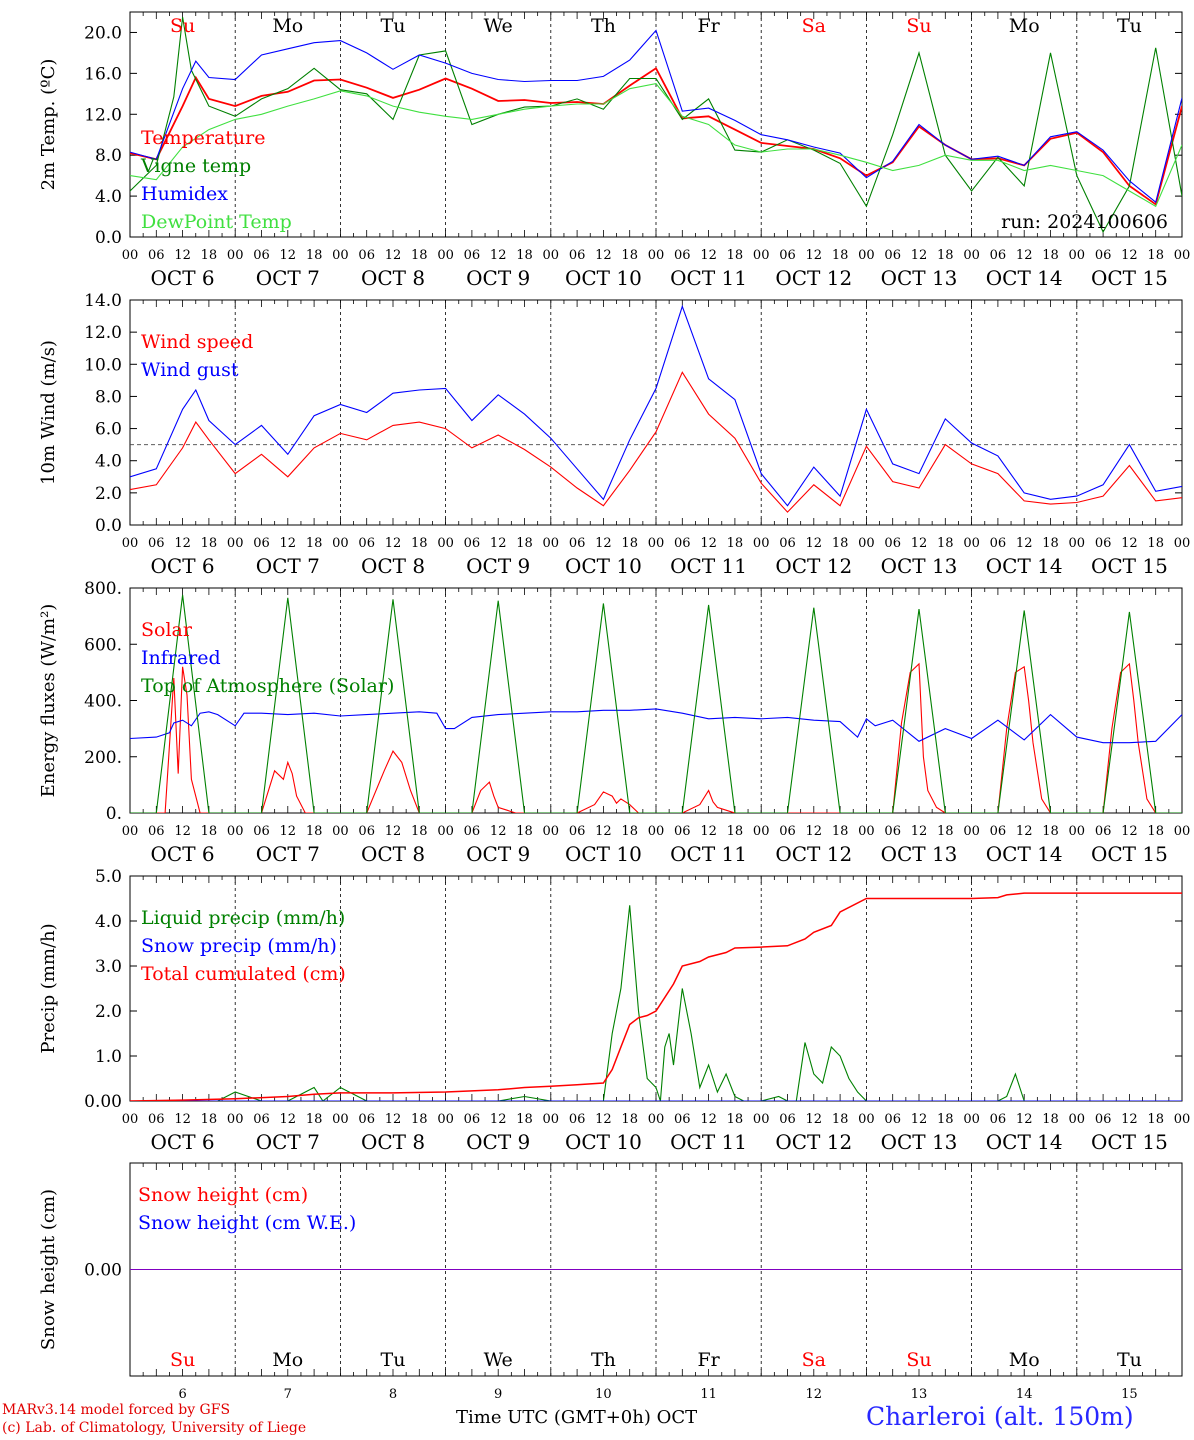  Describe the element at coordinates (108, 967) in the screenshot. I see `y-tick-label: 3.0` at that location.